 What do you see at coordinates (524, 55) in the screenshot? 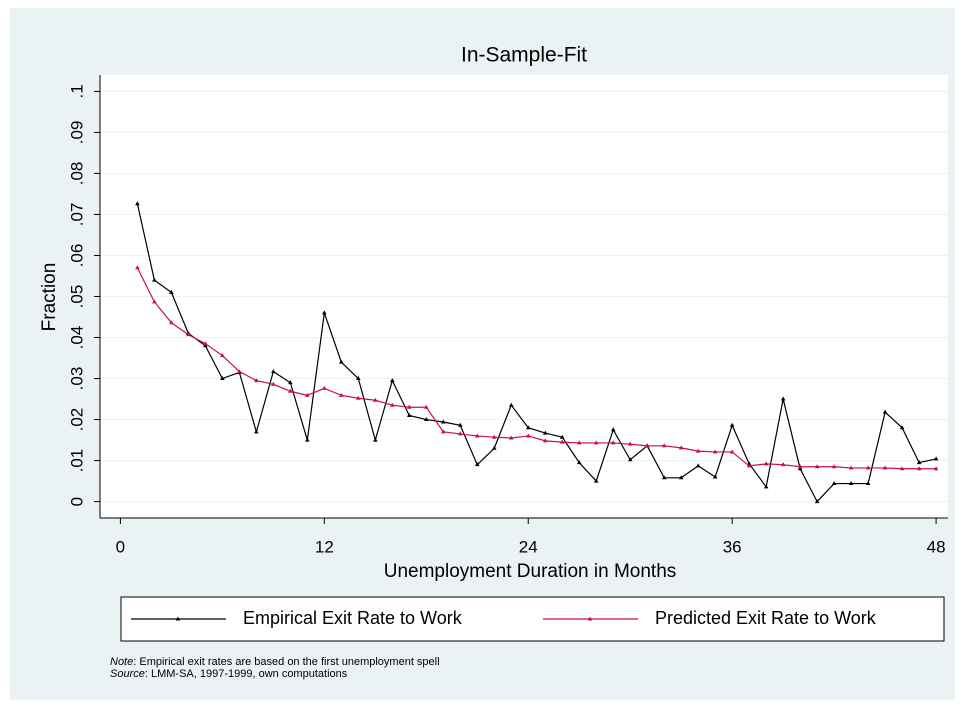
I see `chart-title: In-Sample-Fit` at bounding box center [524, 55].